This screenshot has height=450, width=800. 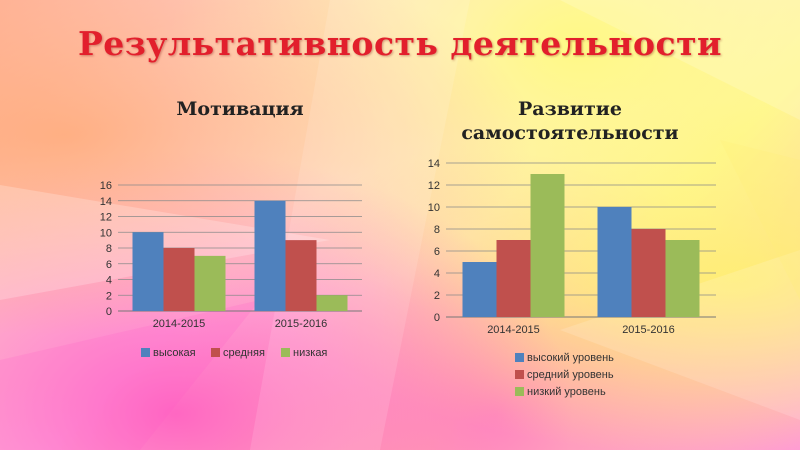 I want to click on legend-label: средний уровень, so click(x=570, y=375).